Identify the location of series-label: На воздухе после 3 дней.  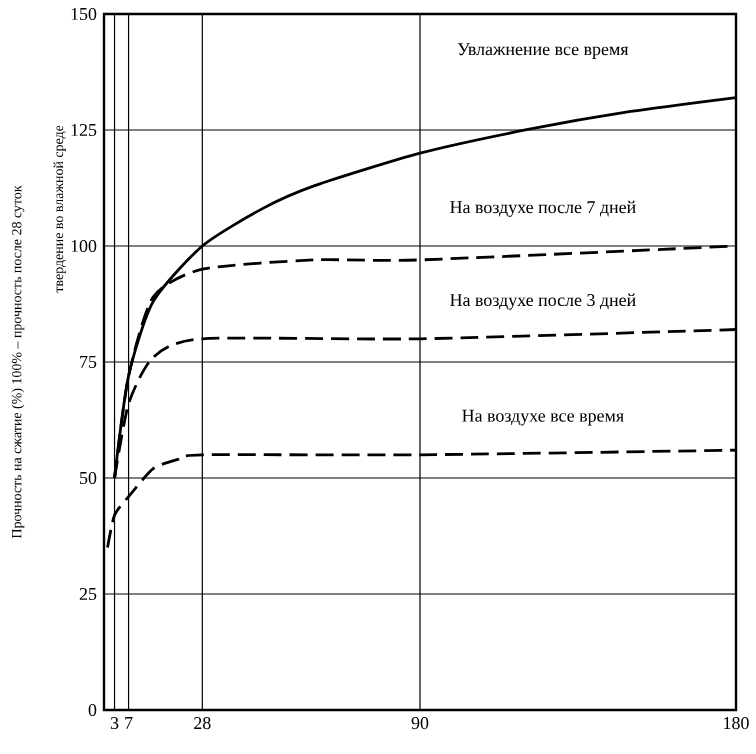
(543, 301).